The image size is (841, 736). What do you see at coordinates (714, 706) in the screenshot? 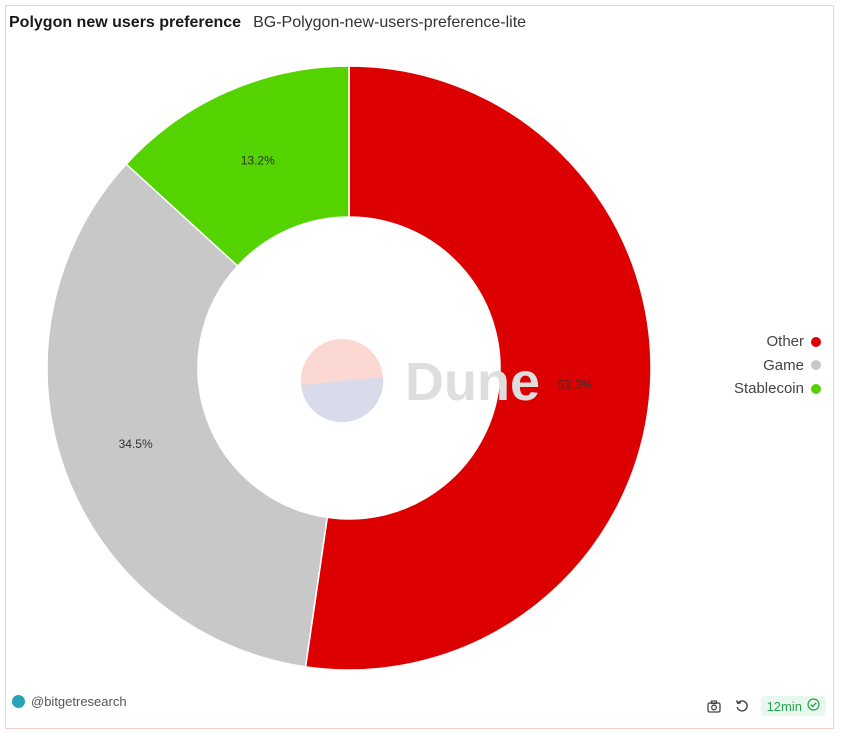
I see `camera-icon` at bounding box center [714, 706].